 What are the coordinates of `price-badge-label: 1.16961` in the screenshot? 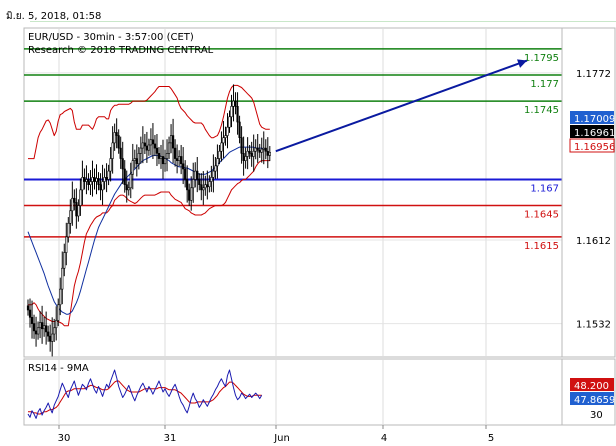 It's located at (594, 133).